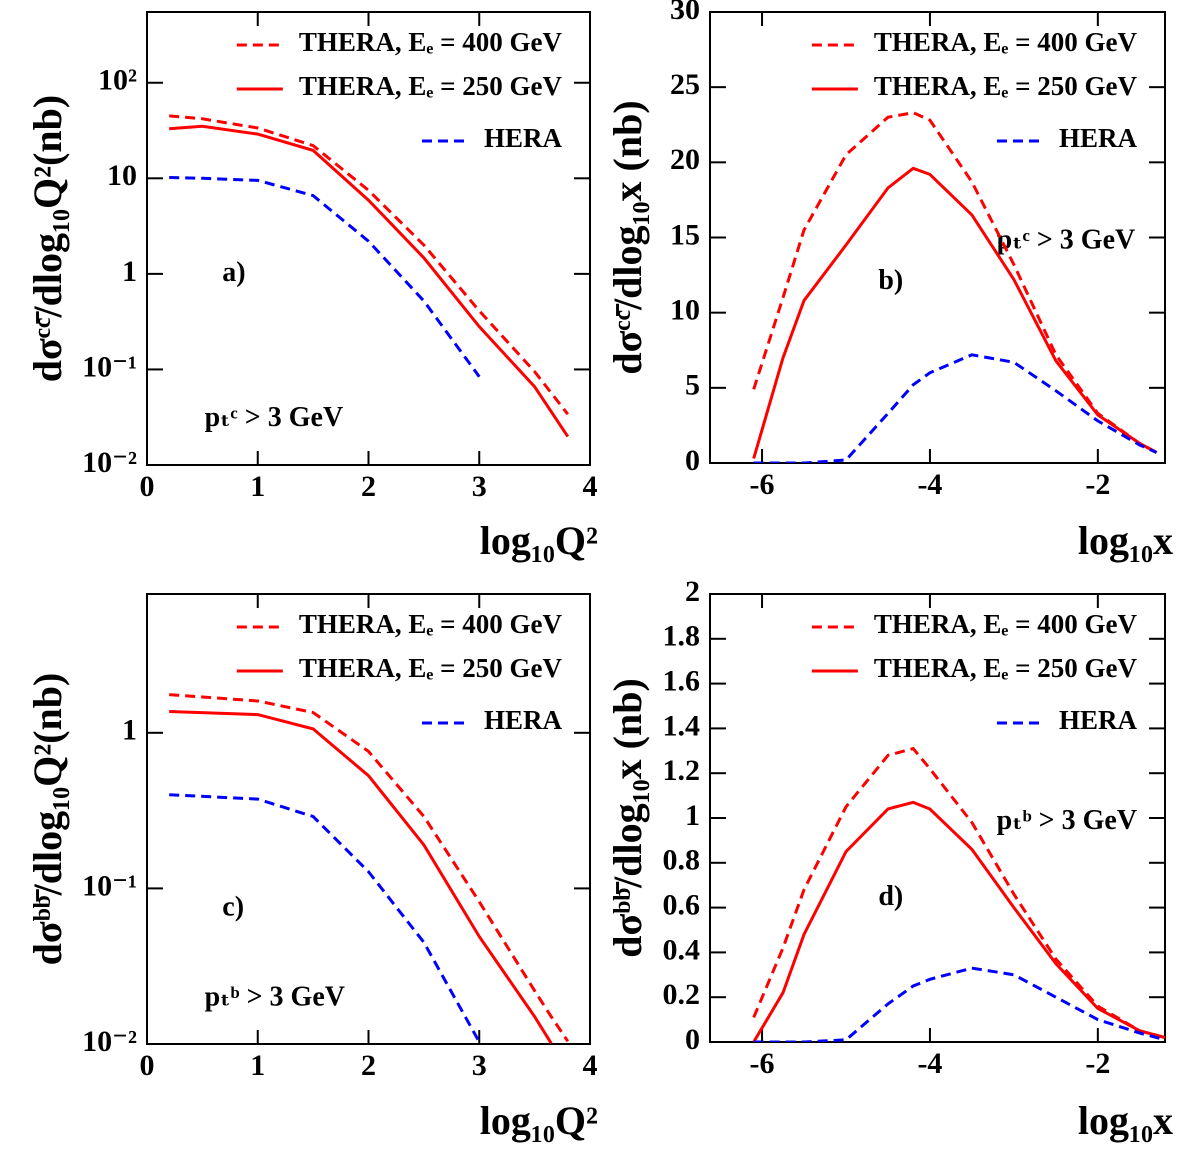 The height and width of the screenshot is (1158, 1184). What do you see at coordinates (682, 904) in the screenshot?
I see `y-tick-label: 0.6` at bounding box center [682, 904].